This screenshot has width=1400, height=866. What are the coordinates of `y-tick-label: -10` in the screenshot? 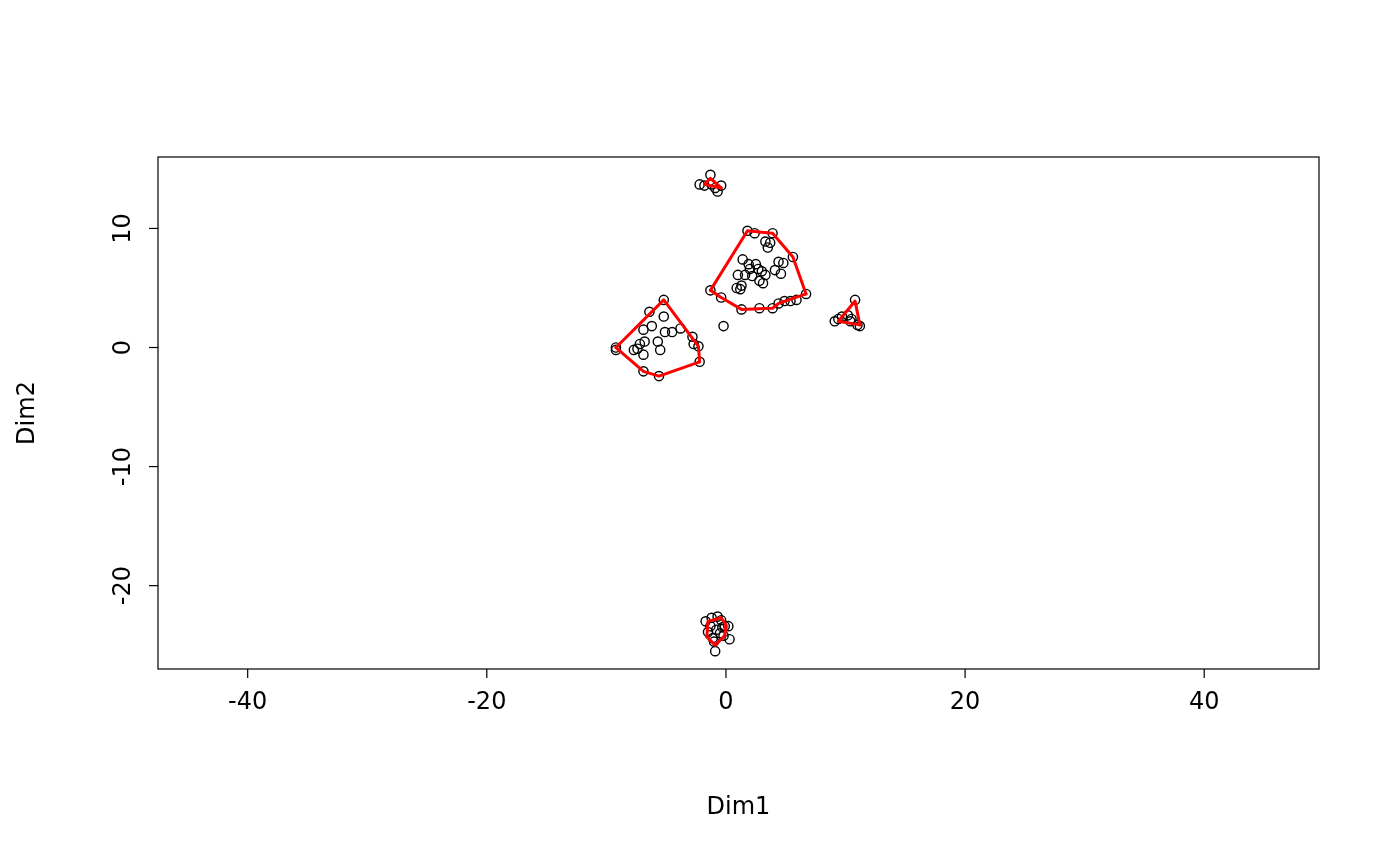 It's located at (122, 466).